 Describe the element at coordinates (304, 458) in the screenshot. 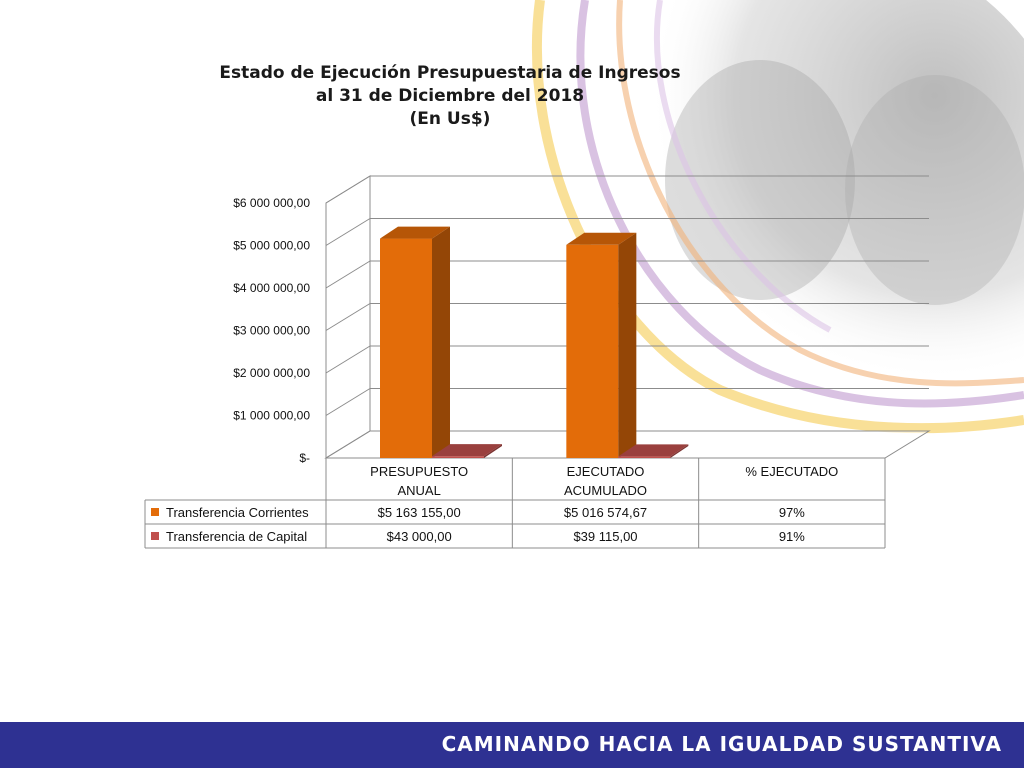

I see `y-tick-label: $-` at that location.